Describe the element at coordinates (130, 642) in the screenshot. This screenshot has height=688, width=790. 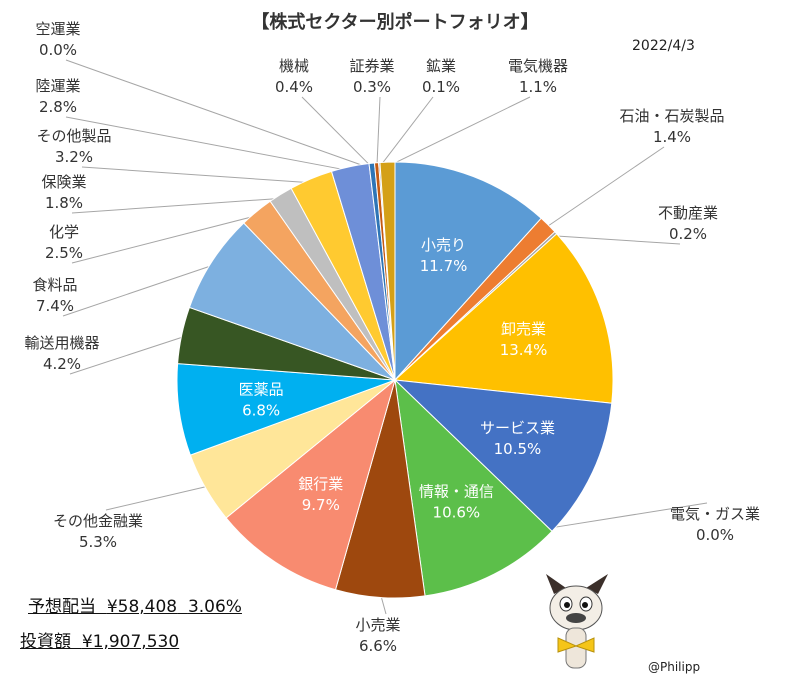
I see `investment-amount: ¥1,907,530` at that location.